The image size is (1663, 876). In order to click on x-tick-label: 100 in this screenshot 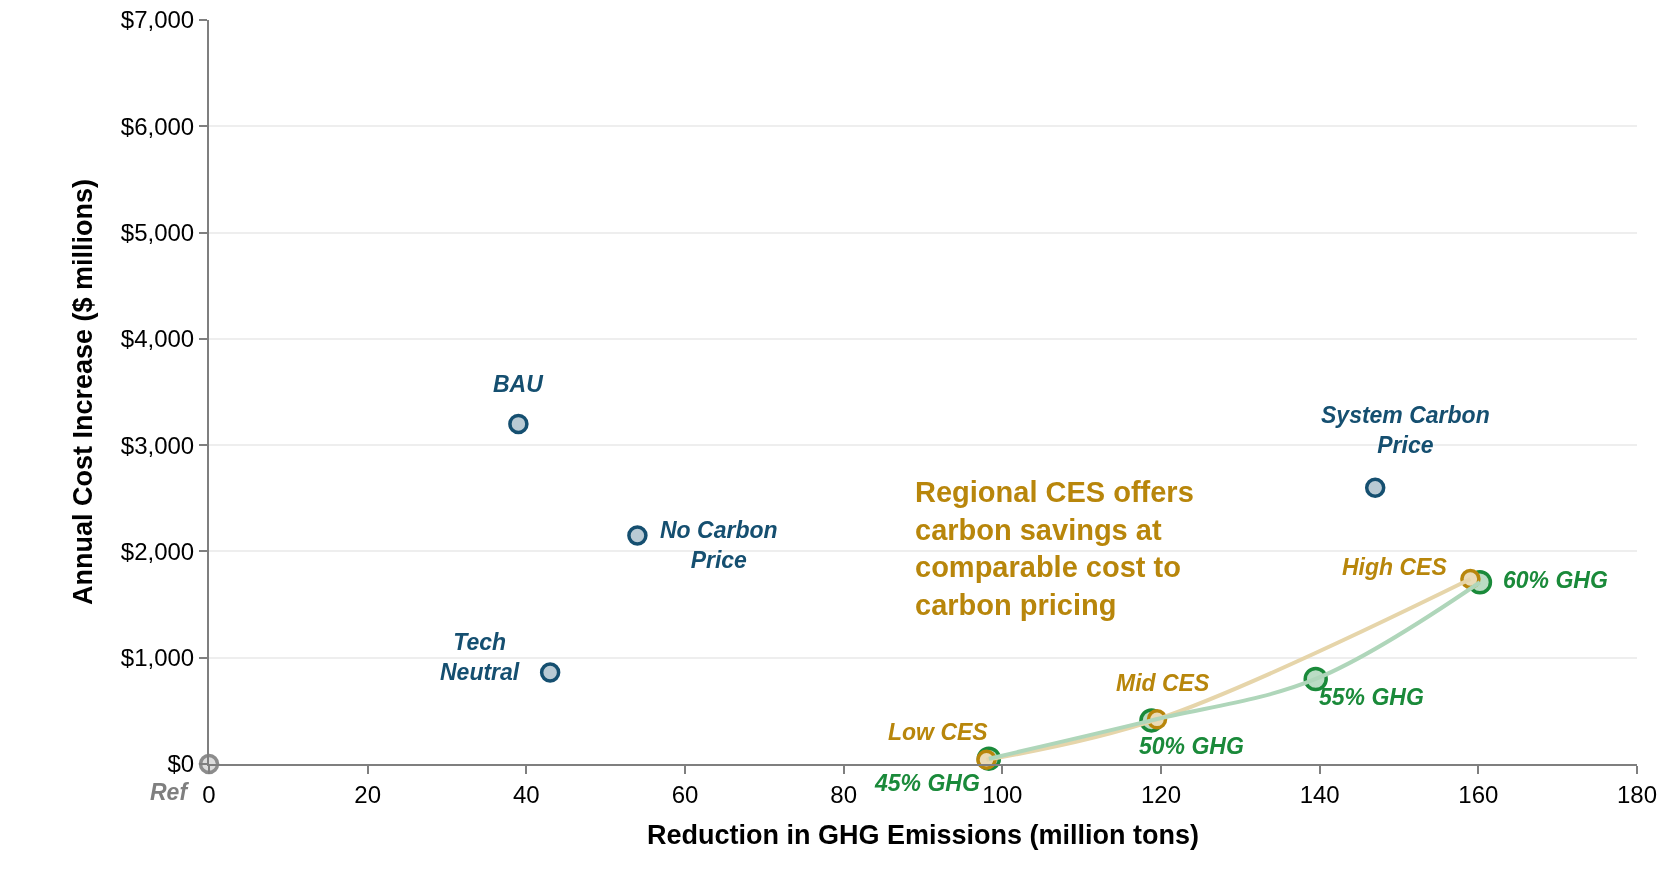, I will do `click(1002, 794)`.